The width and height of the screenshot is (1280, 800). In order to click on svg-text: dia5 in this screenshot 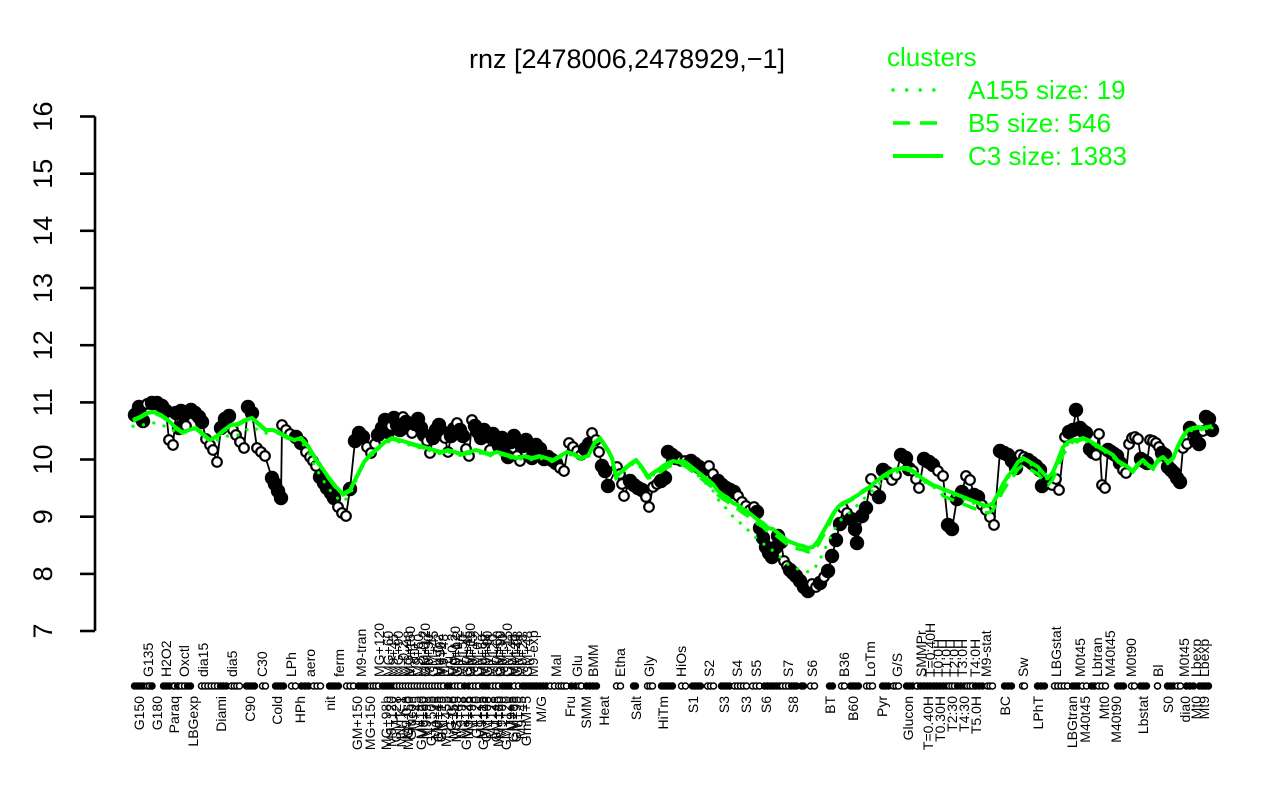, I will do `click(232, 663)`.